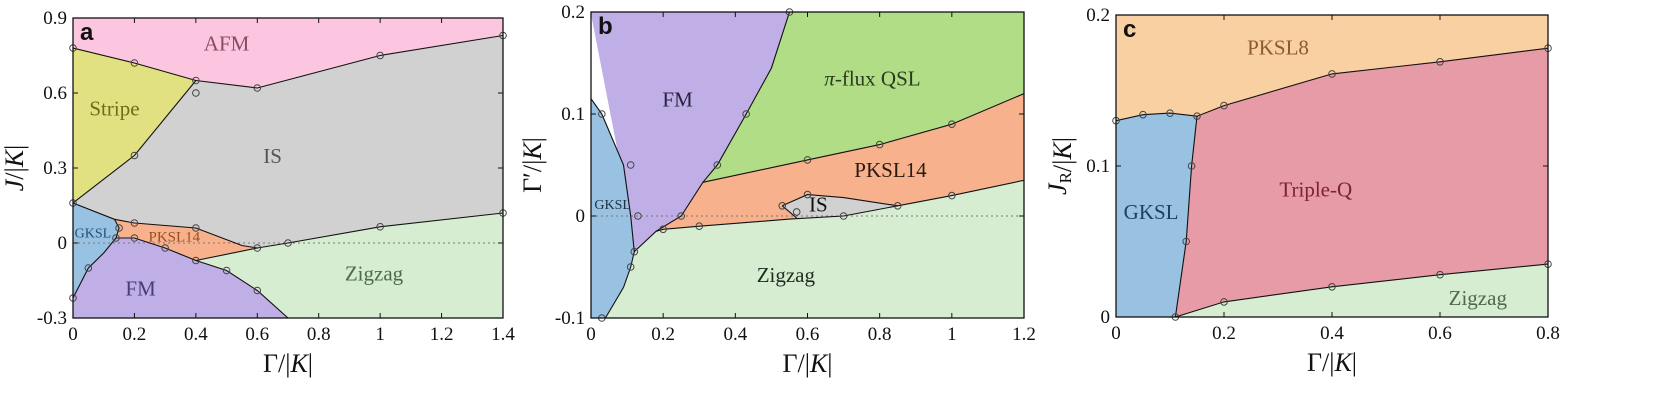 The image size is (1660, 408). I want to click on y-tick-label: 0, so click(581, 216).